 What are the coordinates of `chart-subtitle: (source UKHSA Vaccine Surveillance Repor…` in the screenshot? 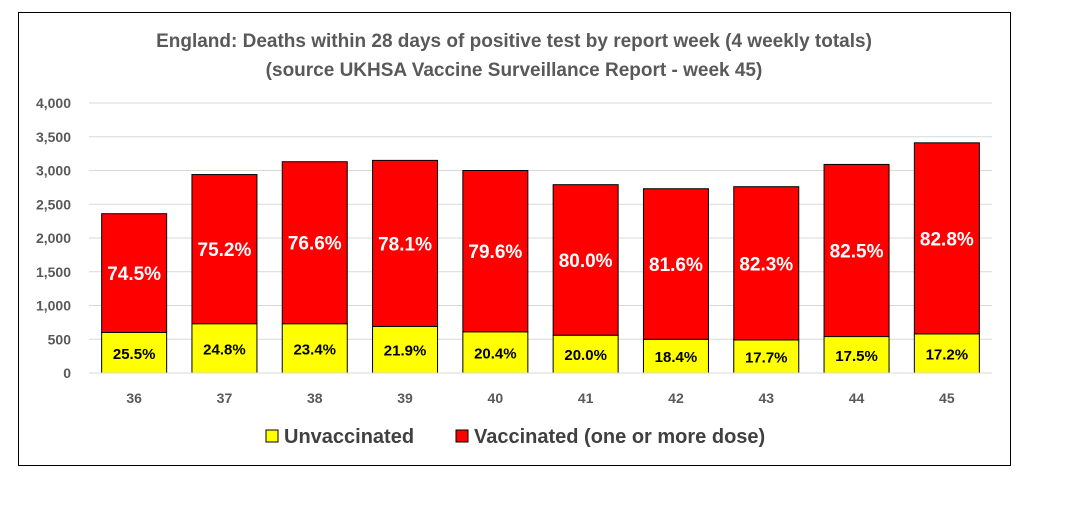 It's located at (514, 70).